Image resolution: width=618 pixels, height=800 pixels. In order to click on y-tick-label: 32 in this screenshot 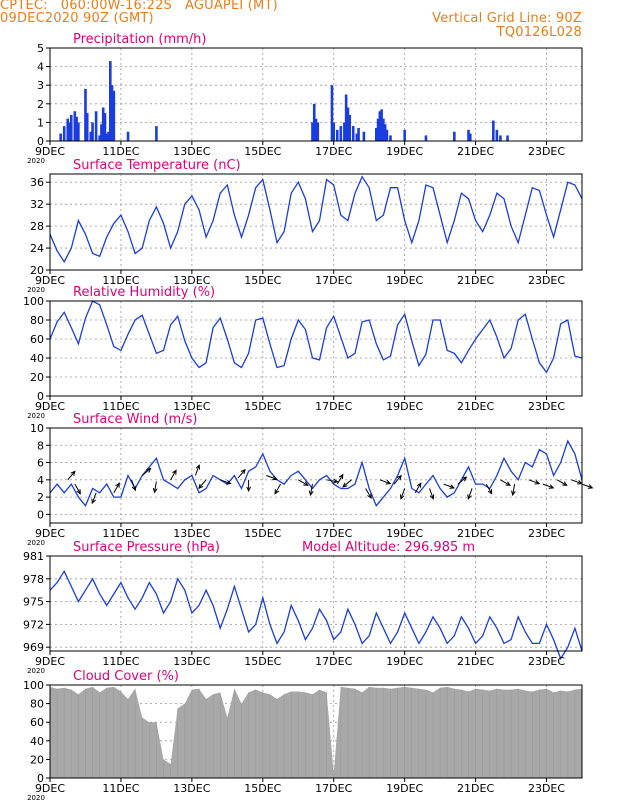, I will do `click(37, 204)`.